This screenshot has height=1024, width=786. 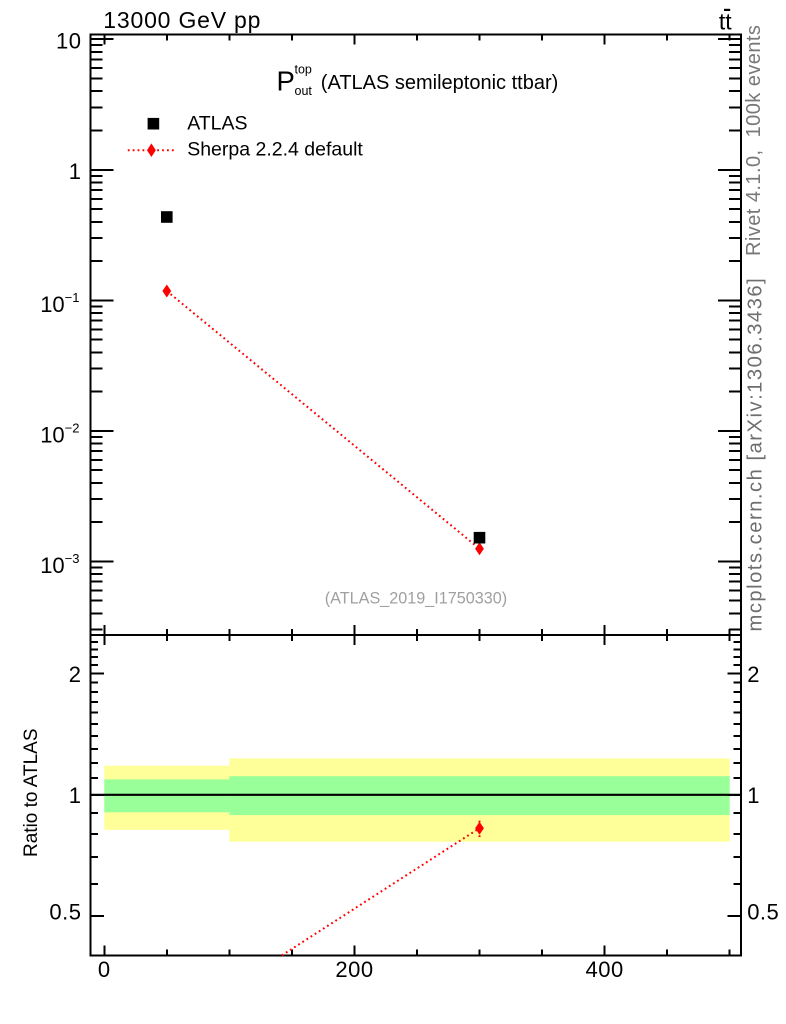 I want to click on svg-text: Rivet 4.1.0, 100k events, so click(x=754, y=140).